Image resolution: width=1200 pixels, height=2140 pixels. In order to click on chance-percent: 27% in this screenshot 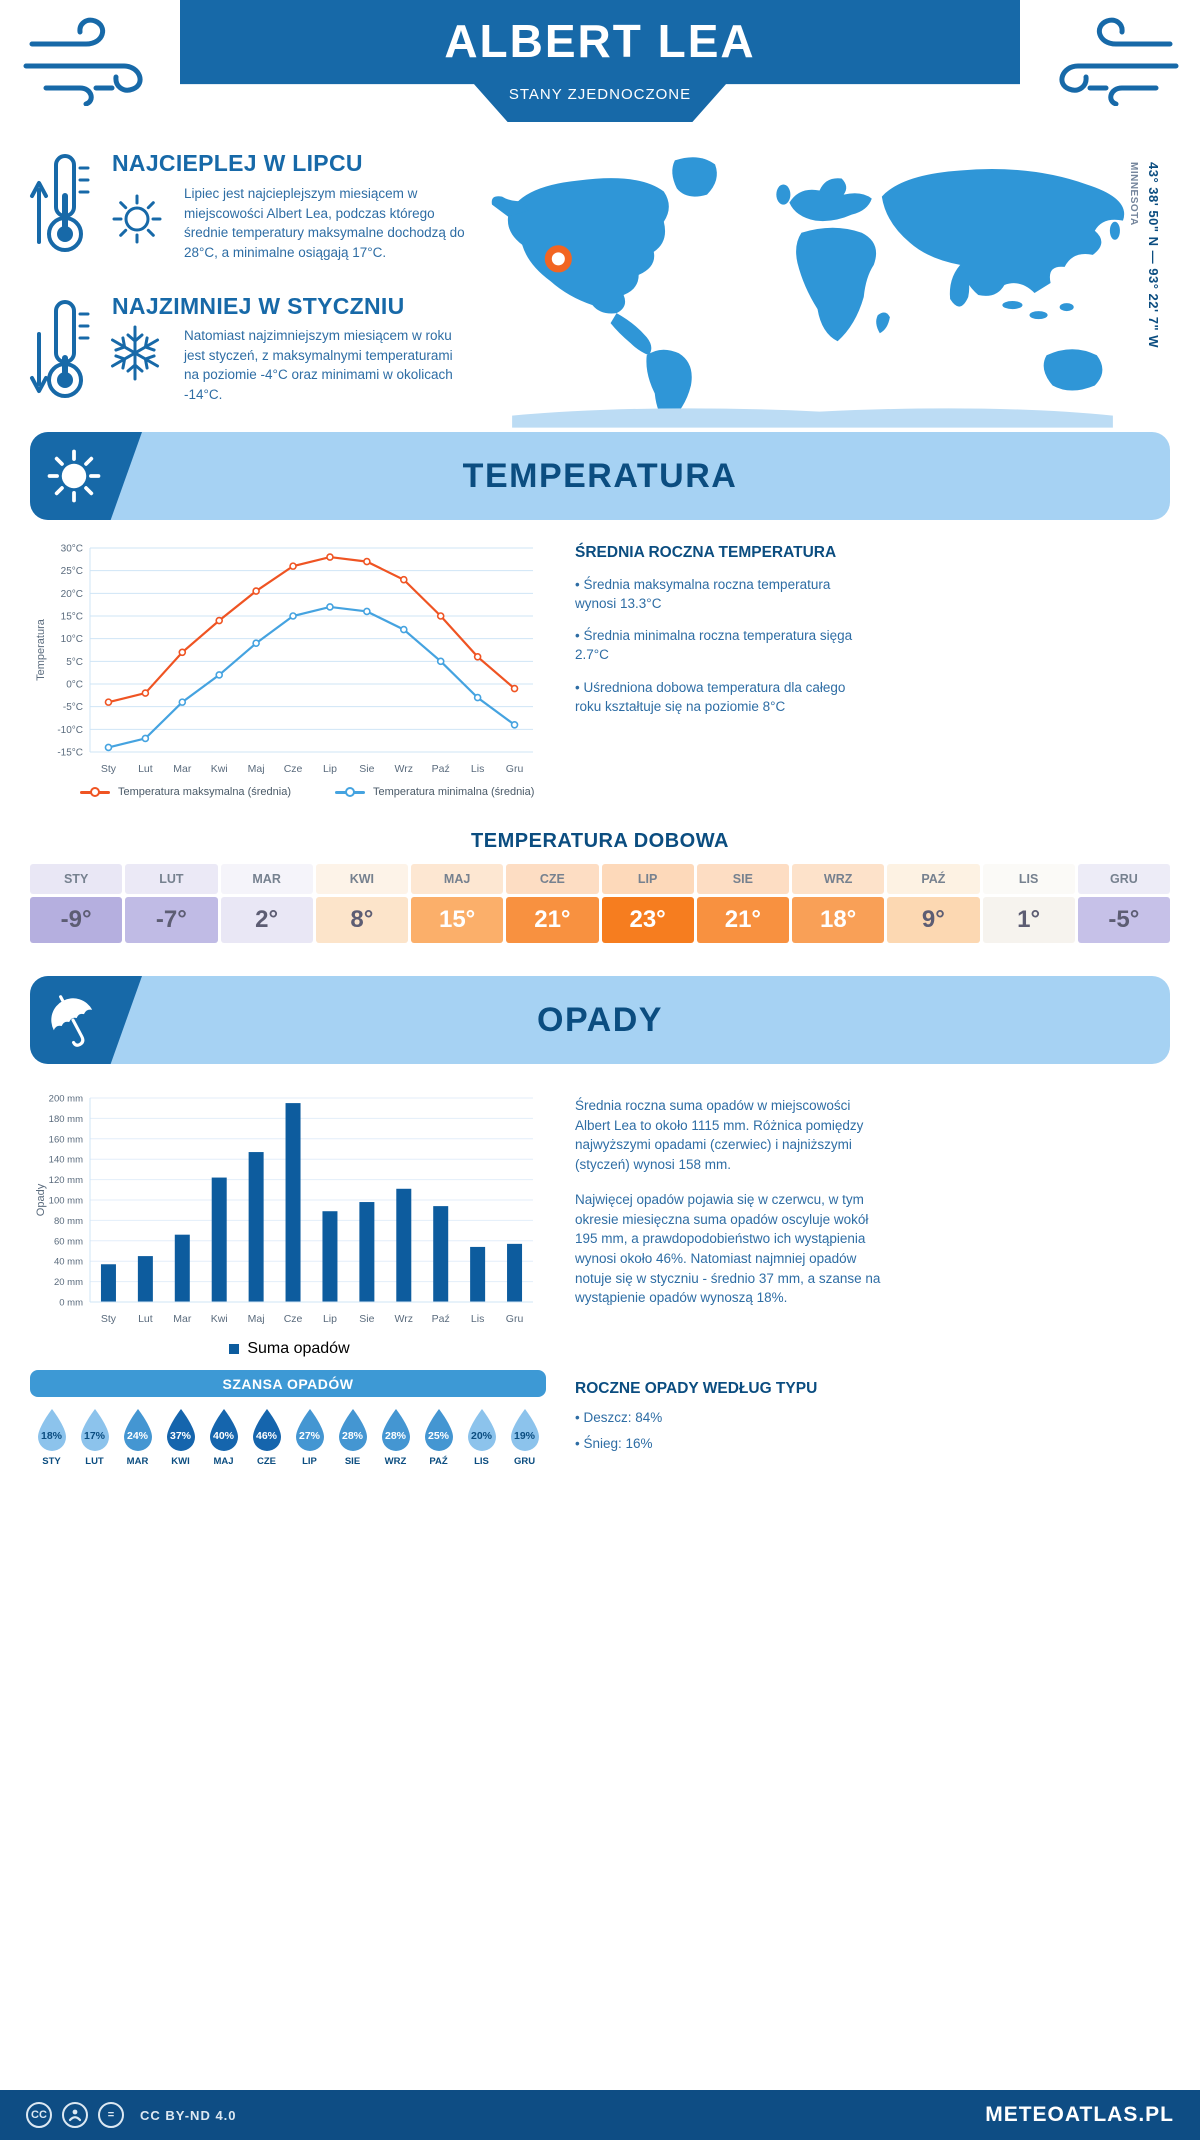, I will do `click(309, 1436)`.